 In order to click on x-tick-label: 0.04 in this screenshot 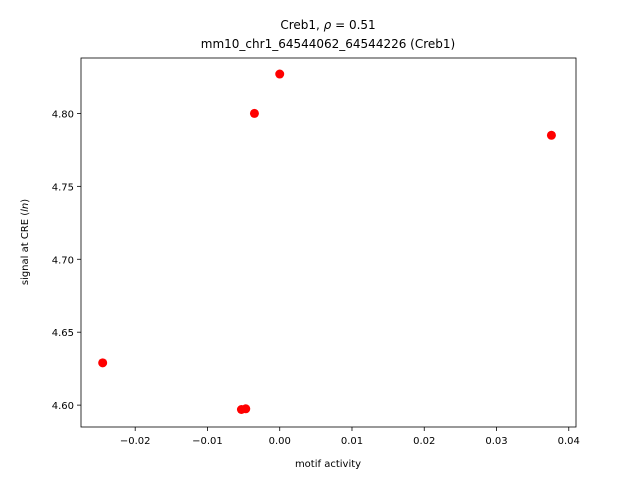, I will do `click(569, 441)`.